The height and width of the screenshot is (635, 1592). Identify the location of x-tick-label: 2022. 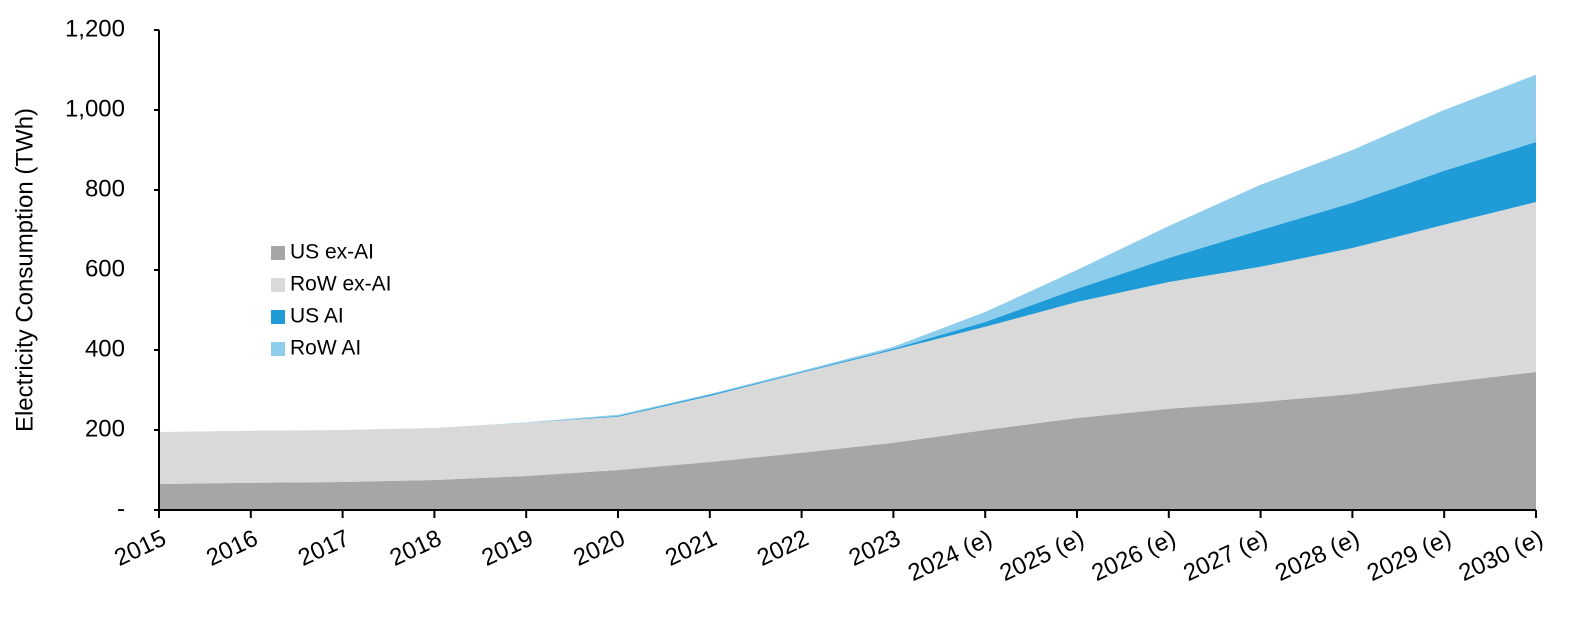
(783, 548).